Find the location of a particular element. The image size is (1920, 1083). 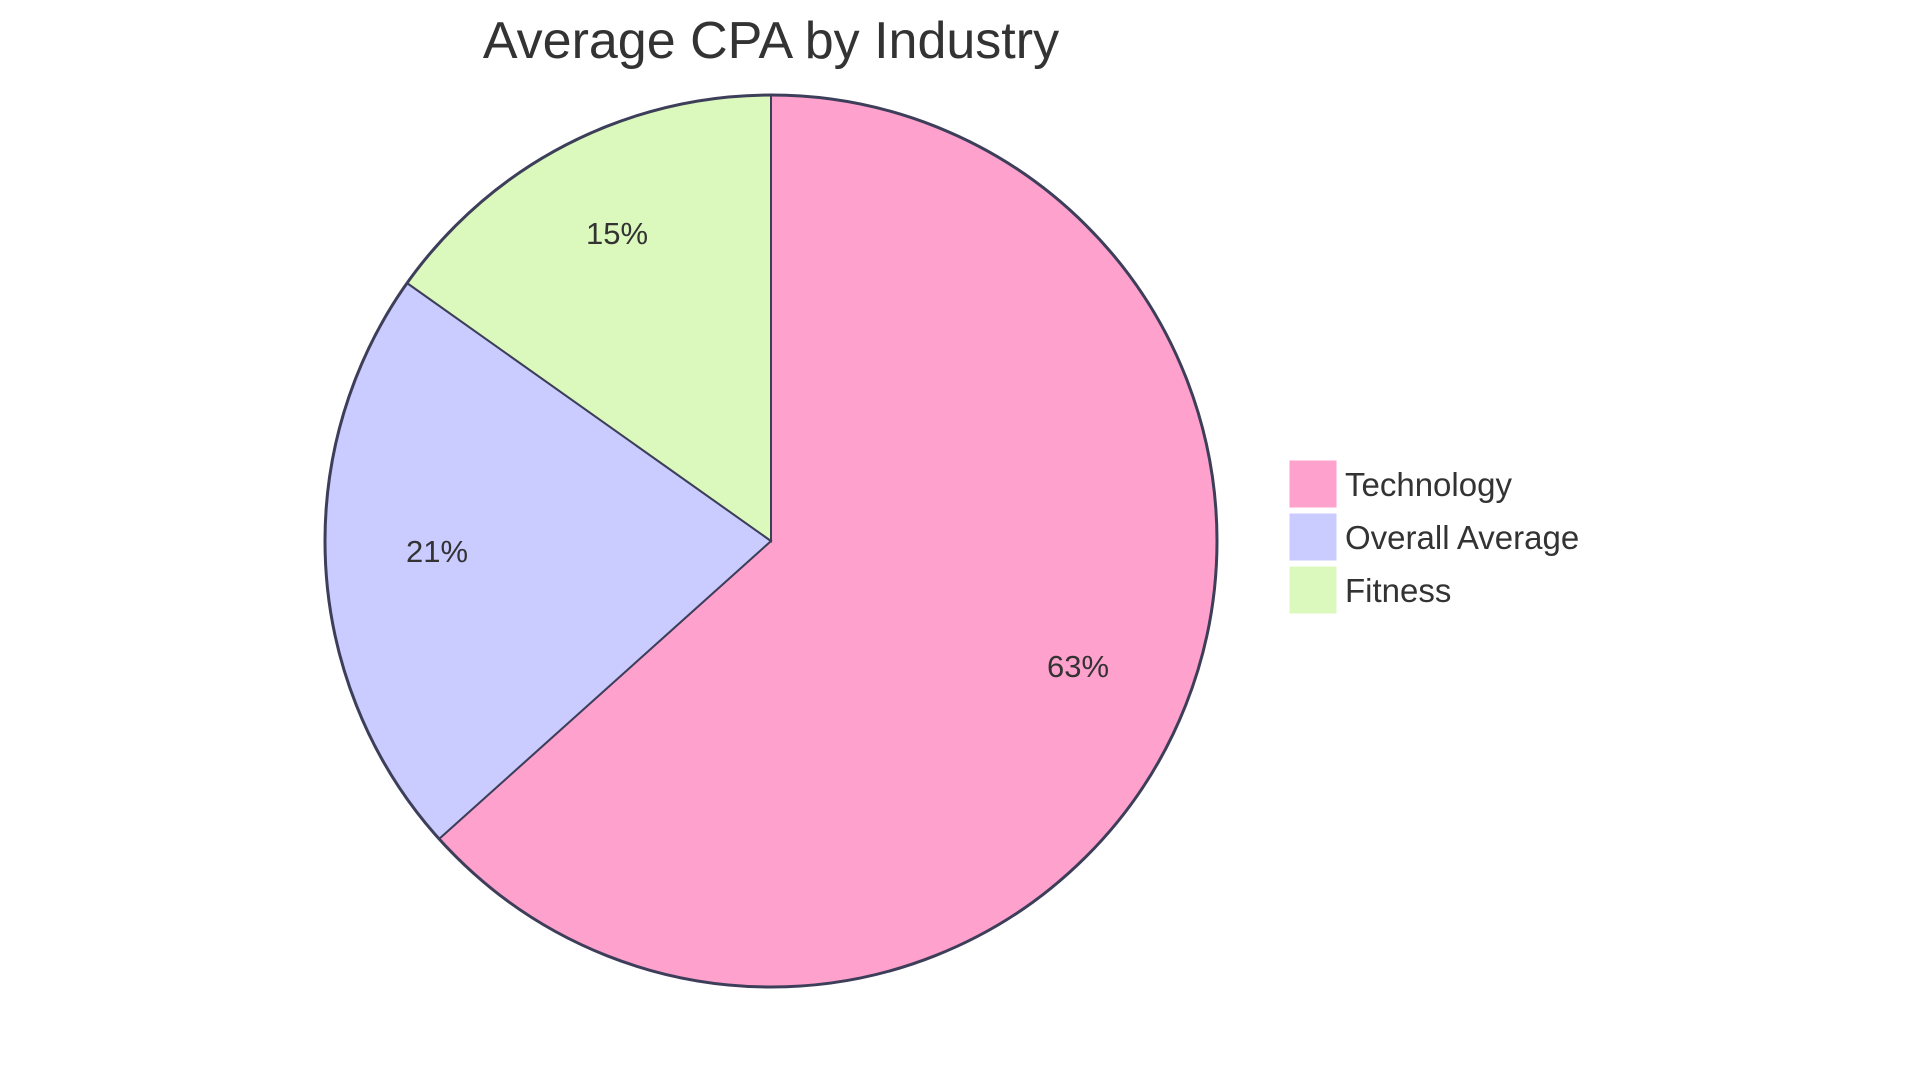

legend-item-fitness: Fitness is located at coordinates (1370, 590).